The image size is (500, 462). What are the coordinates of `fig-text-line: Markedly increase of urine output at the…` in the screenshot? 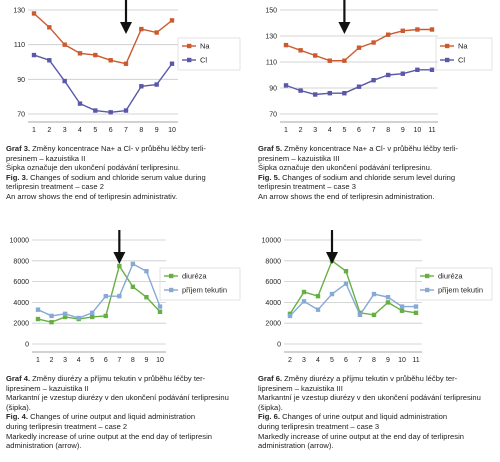 It's located at (361, 441).